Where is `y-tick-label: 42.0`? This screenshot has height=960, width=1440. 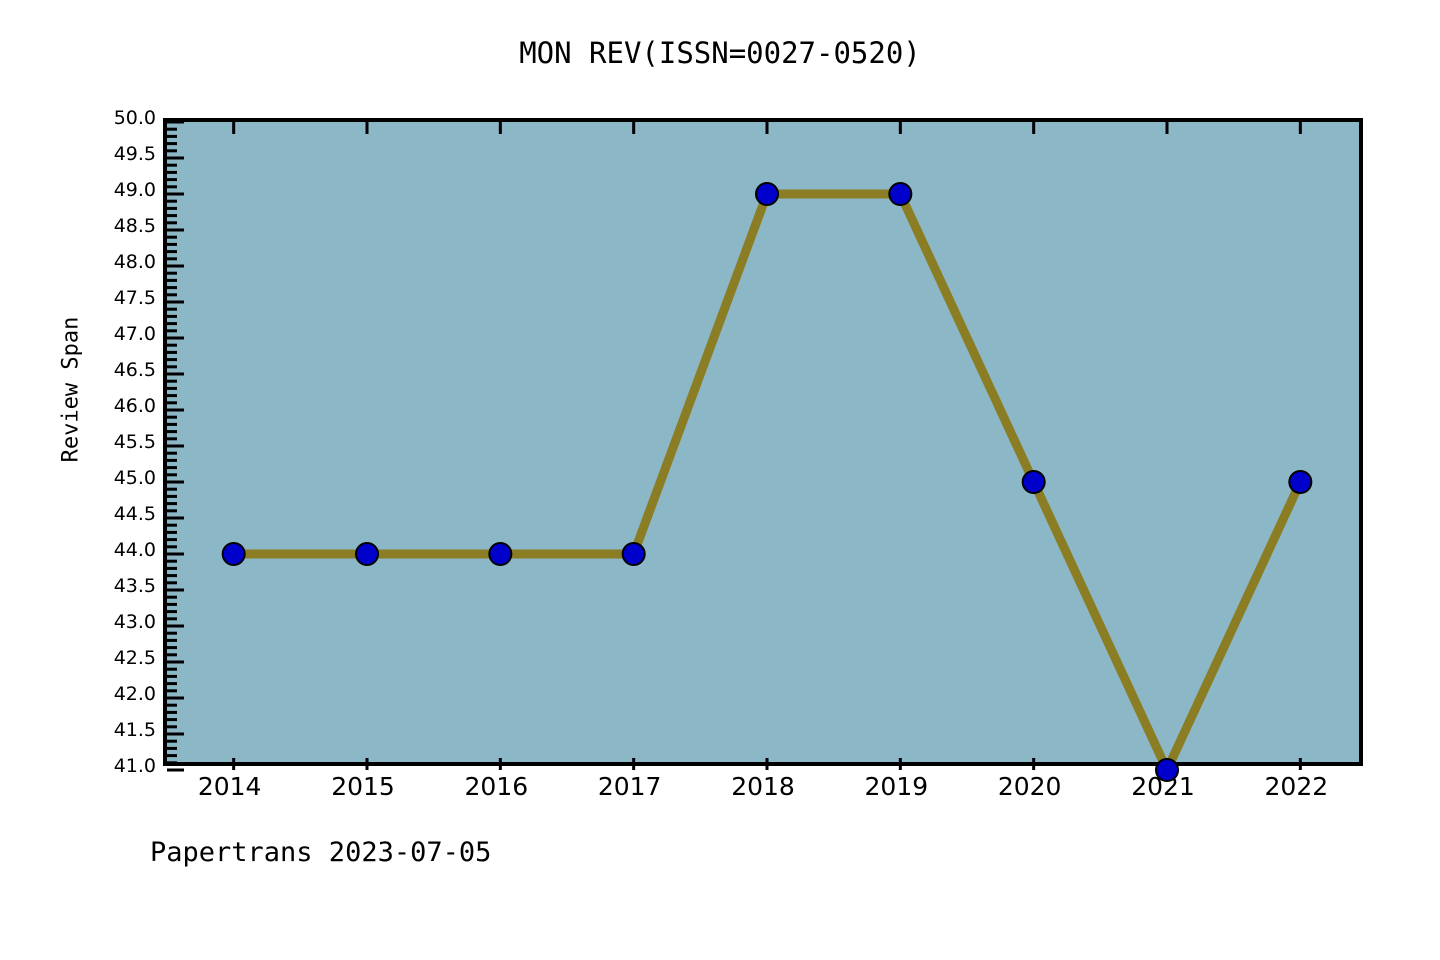
y-tick-label: 42.0 is located at coordinates (134, 694).